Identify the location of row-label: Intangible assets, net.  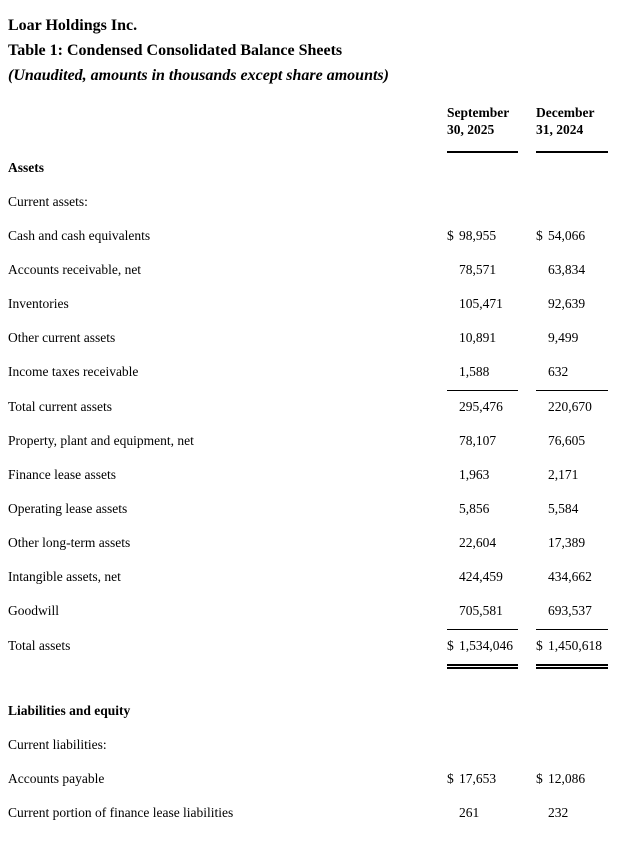
(64, 576).